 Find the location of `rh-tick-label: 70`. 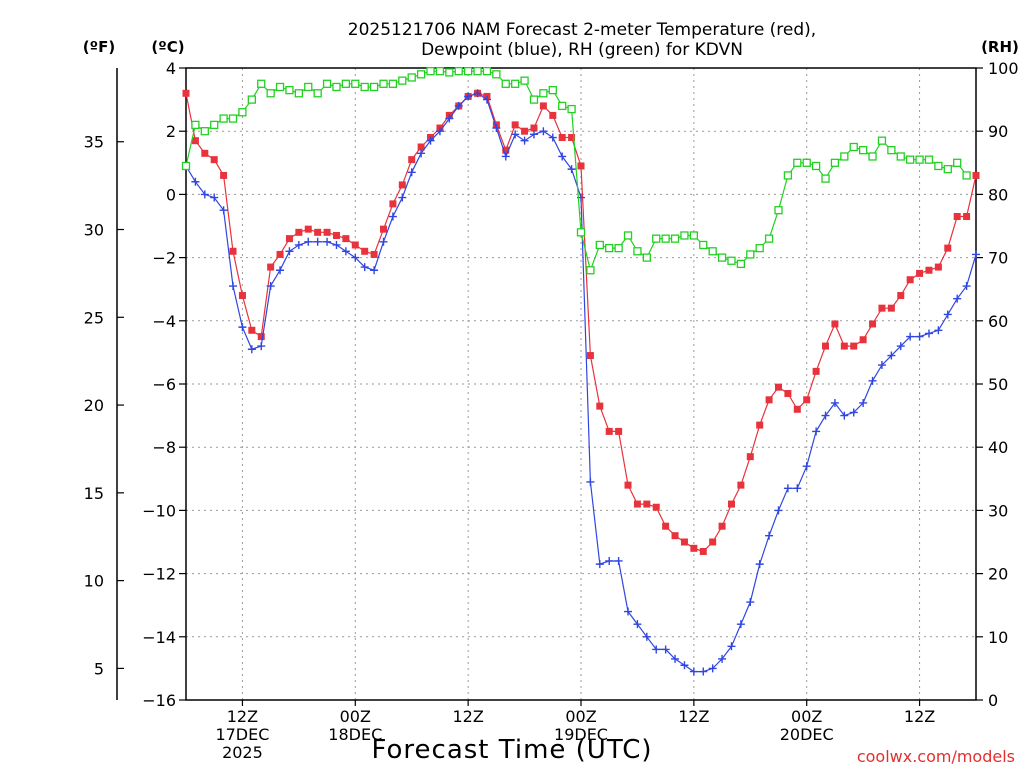

rh-tick-label: 70 is located at coordinates (998, 258).